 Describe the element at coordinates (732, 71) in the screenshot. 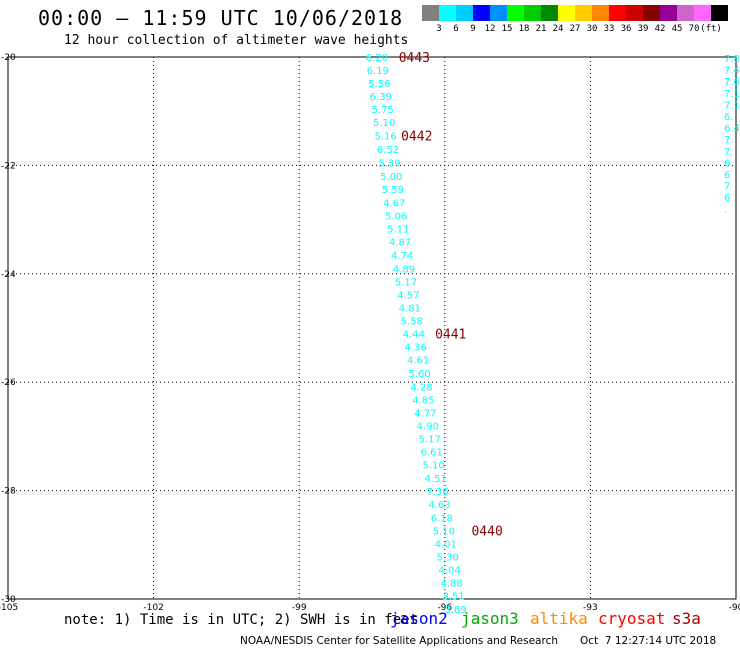

I see `edge-wave-height-reading: 7.4` at that location.